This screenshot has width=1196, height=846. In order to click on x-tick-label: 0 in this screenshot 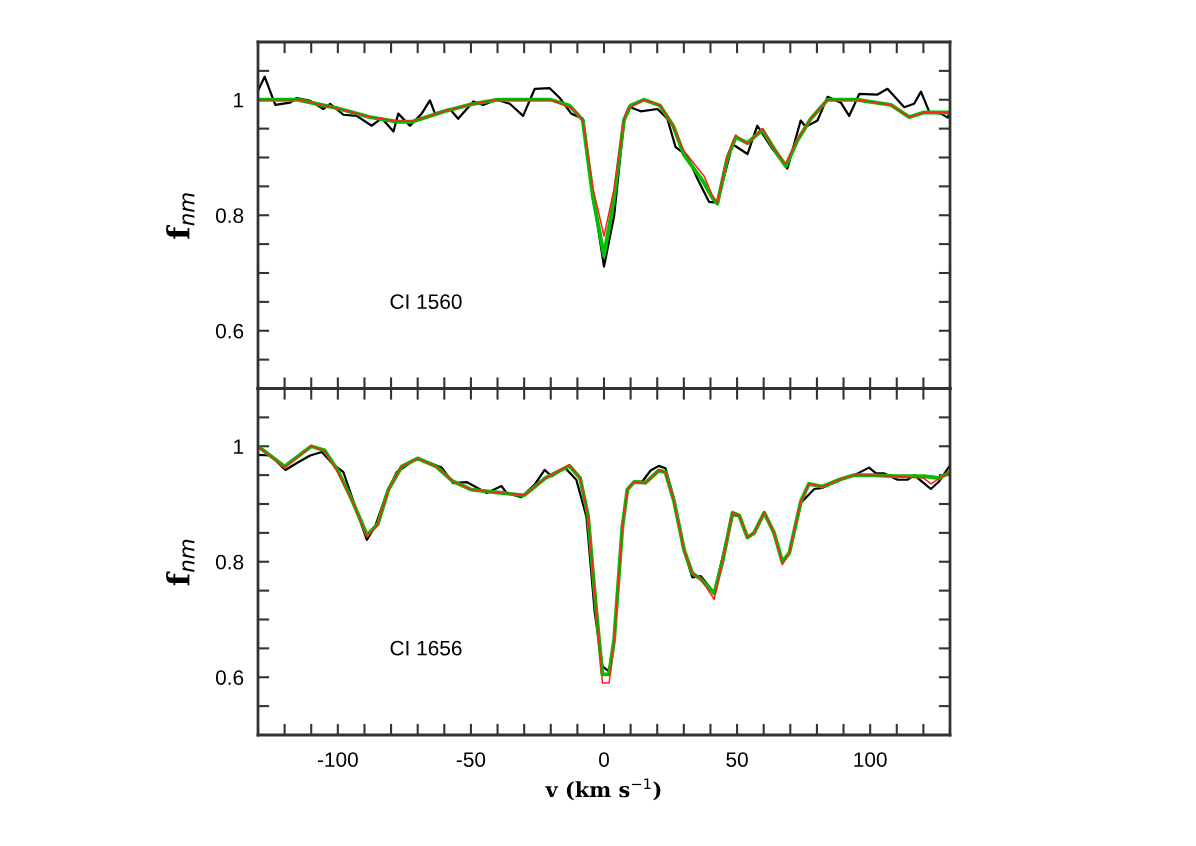, I will do `click(604, 759)`.